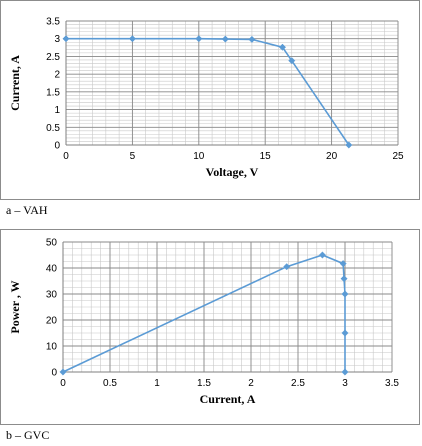  What do you see at coordinates (228, 399) in the screenshot?
I see `gvc-x-axis-title: Current, A` at bounding box center [228, 399].